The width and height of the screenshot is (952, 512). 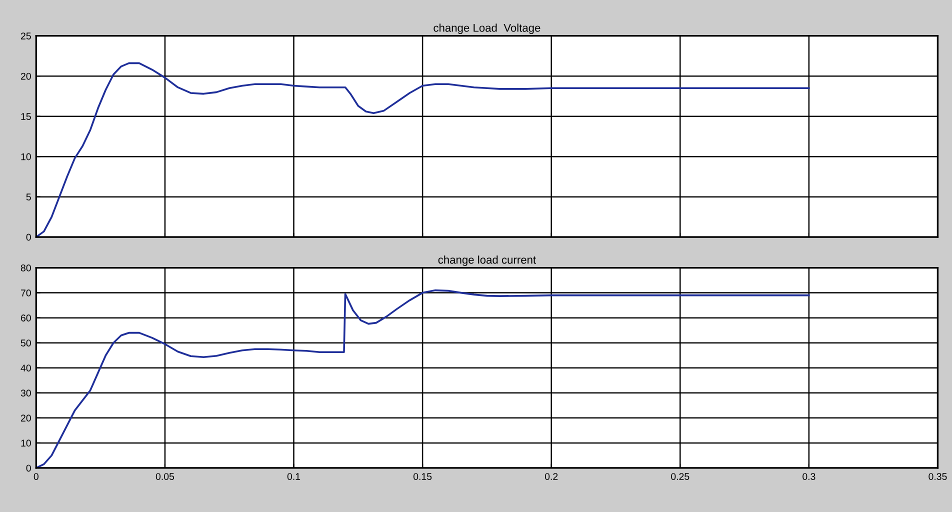 I want to click on y-tick-label: 50, so click(x=25, y=343).